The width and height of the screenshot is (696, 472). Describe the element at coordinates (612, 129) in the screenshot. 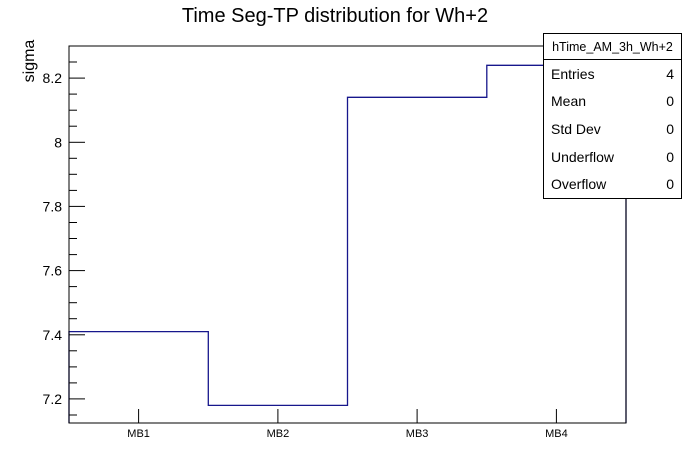

I see `stats-row-stddev: Std Dev 0` at that location.